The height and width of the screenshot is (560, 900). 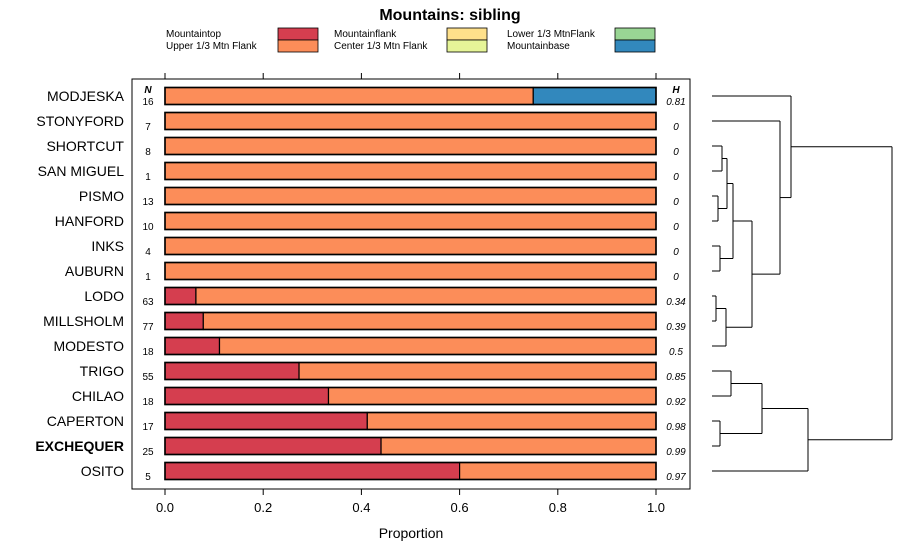 What do you see at coordinates (83, 321) in the screenshot?
I see `row-label: MILLSHOLM` at bounding box center [83, 321].